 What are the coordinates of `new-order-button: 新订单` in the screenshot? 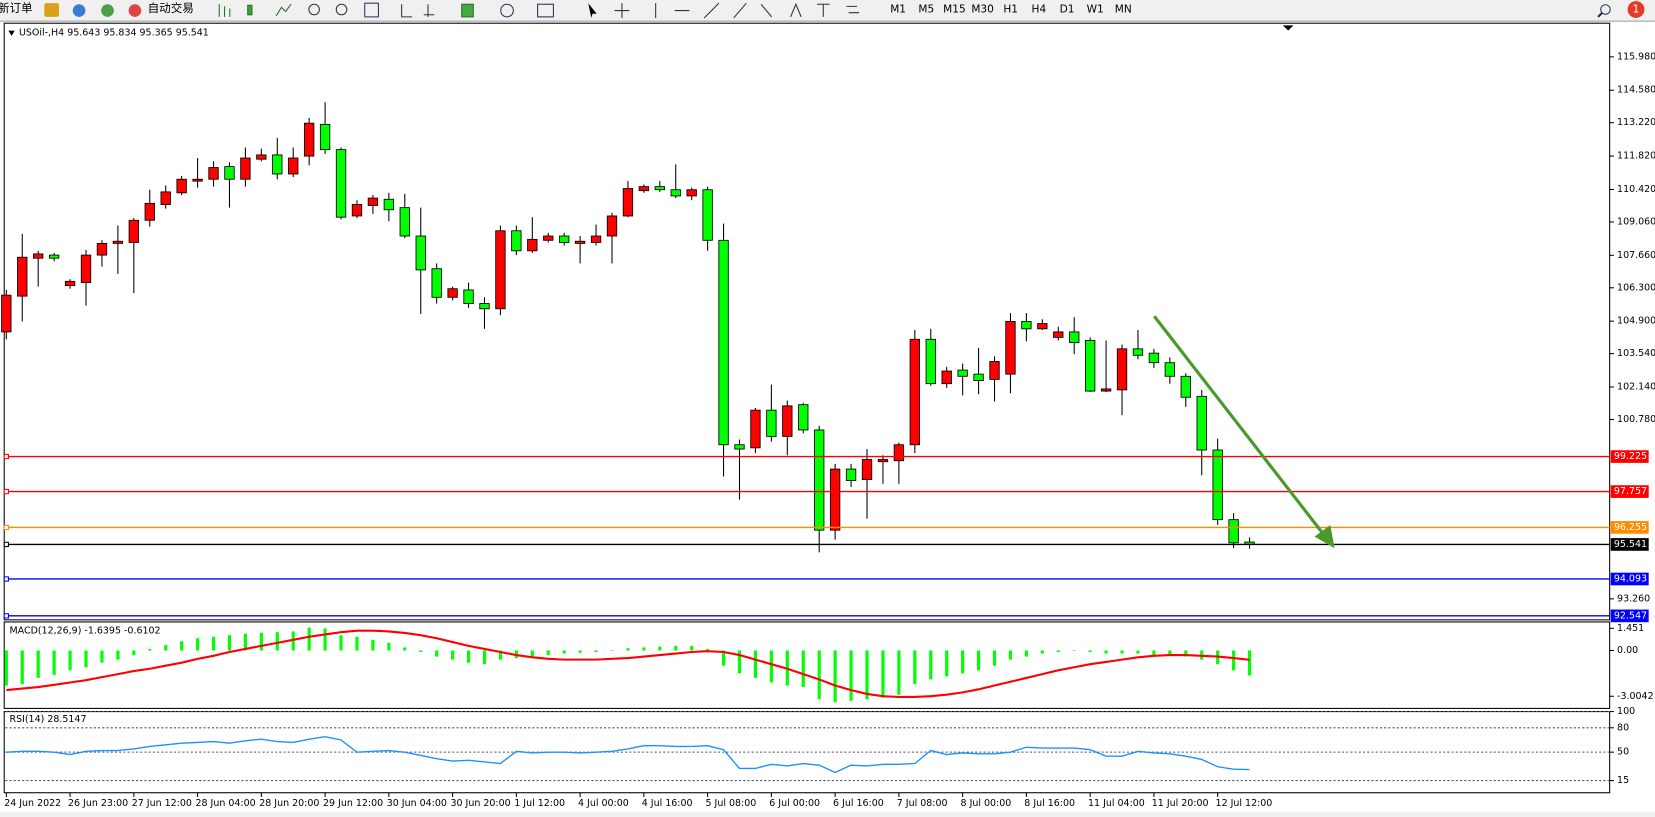 It's located at (16, 8).